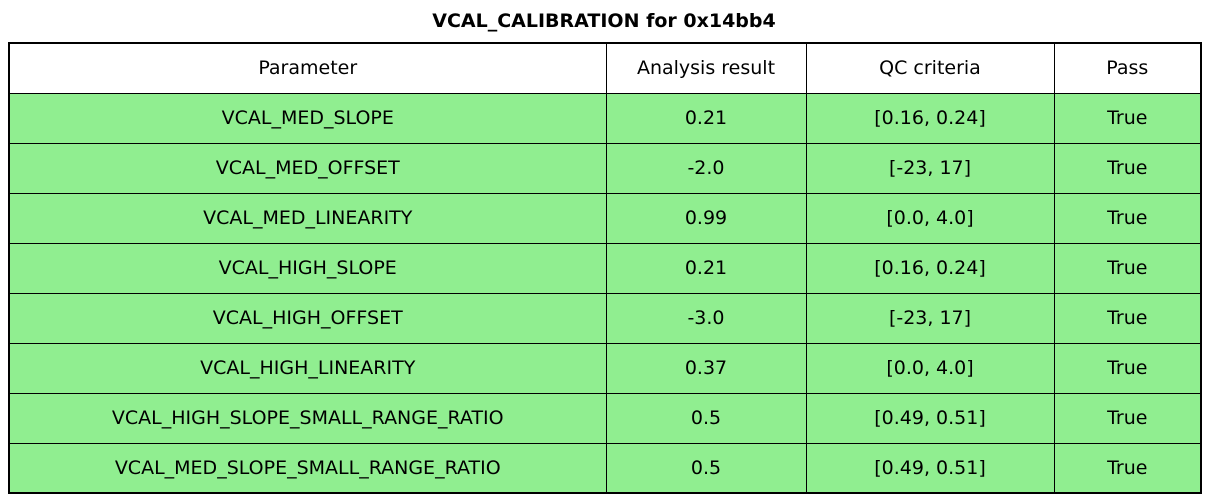  Describe the element at coordinates (706, 168) in the screenshot. I see `cell-analysis-result: -2.0` at that location.